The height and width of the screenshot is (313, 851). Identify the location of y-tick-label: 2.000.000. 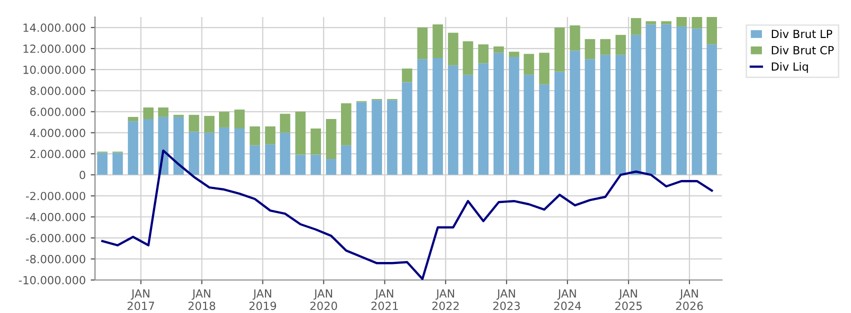
(58, 154).